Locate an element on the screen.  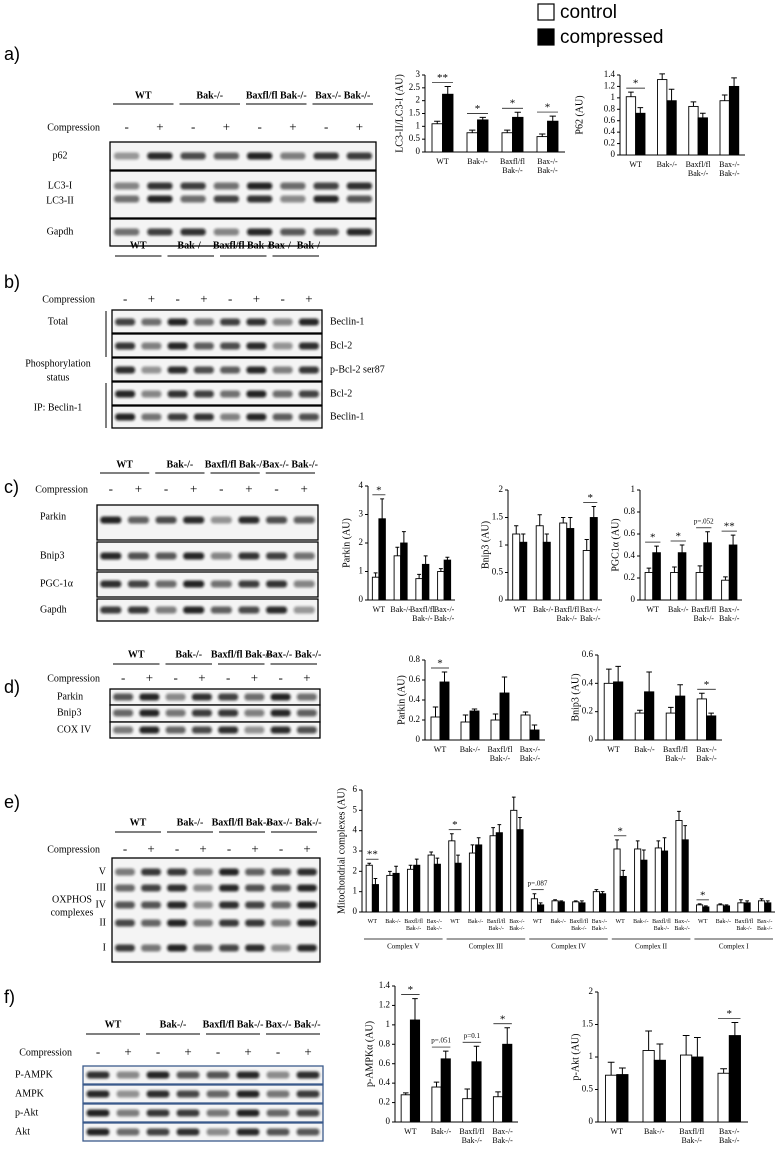
y-tick-label: 4 is located at coordinates (361, 485).